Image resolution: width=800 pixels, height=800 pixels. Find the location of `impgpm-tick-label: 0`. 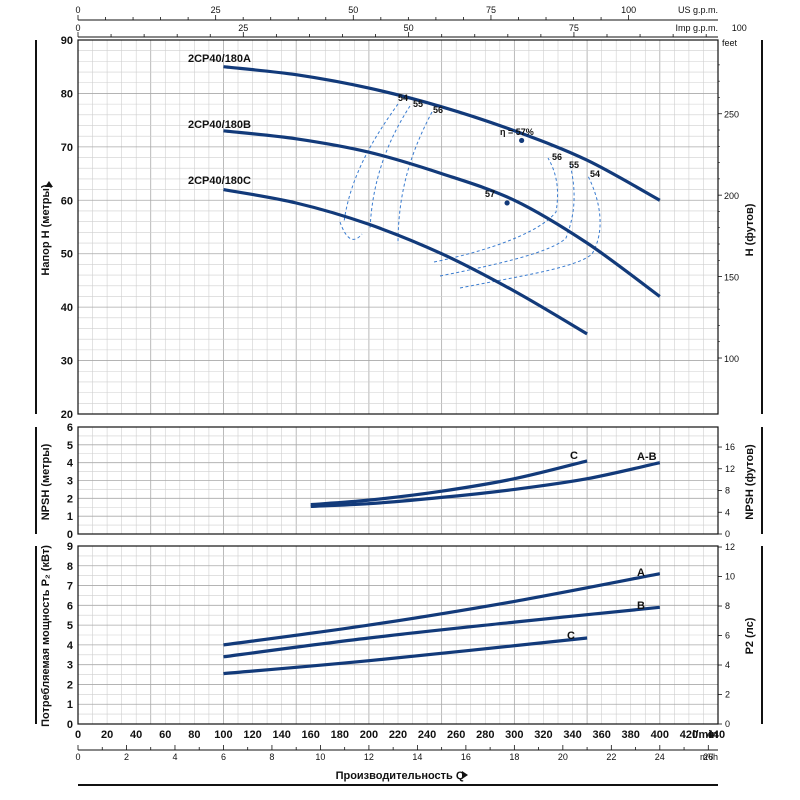

impgpm-tick-label: 0 is located at coordinates (77, 28).